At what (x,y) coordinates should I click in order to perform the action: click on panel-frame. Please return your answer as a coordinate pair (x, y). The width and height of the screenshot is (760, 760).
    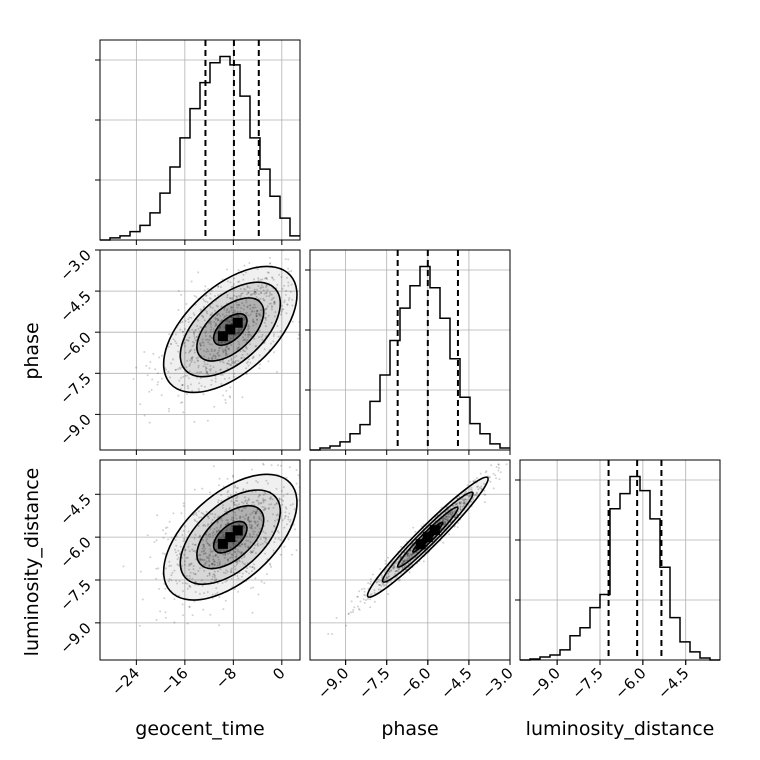
    Looking at the image, I should click on (620, 560).